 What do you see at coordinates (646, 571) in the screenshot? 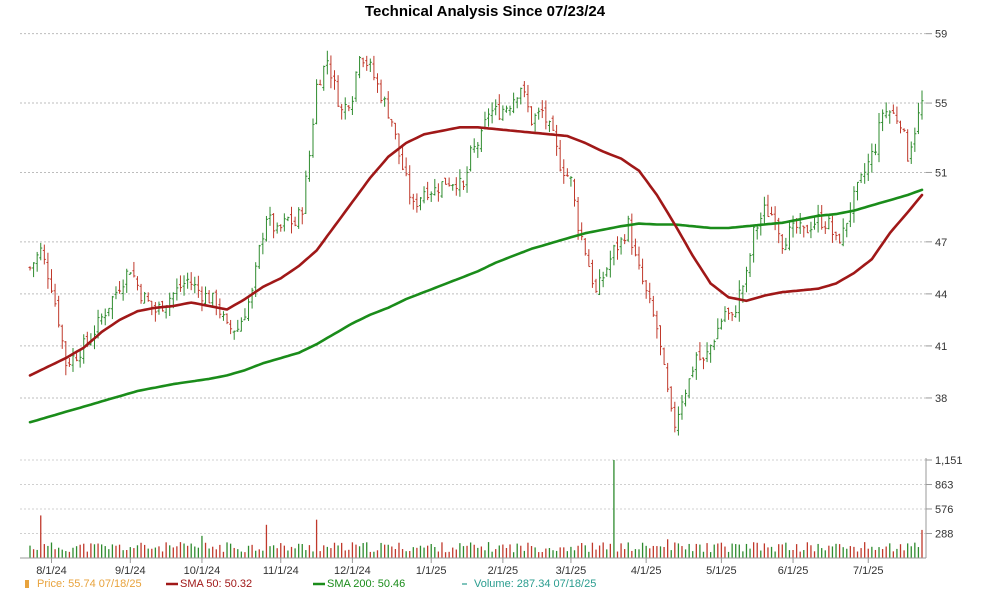
I see `date-tick-label: 4/1/25` at bounding box center [646, 571].